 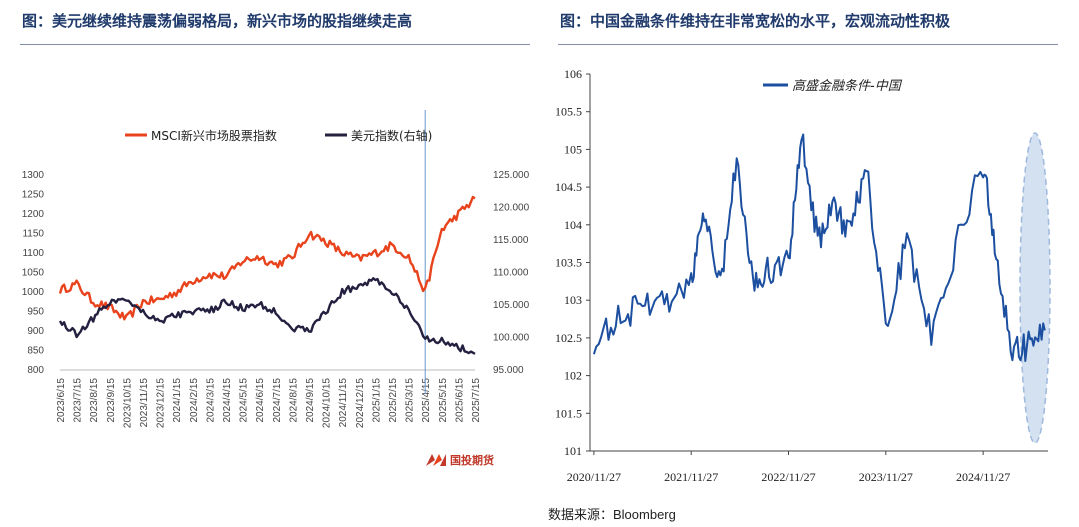 I want to click on x-tick-label: 2025/4/15, so click(x=426, y=400).